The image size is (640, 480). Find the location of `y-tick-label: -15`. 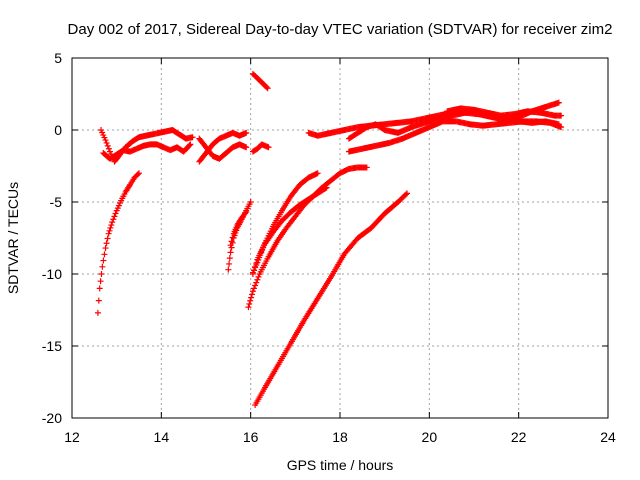

y-tick-label: -15 is located at coordinates (52, 346).